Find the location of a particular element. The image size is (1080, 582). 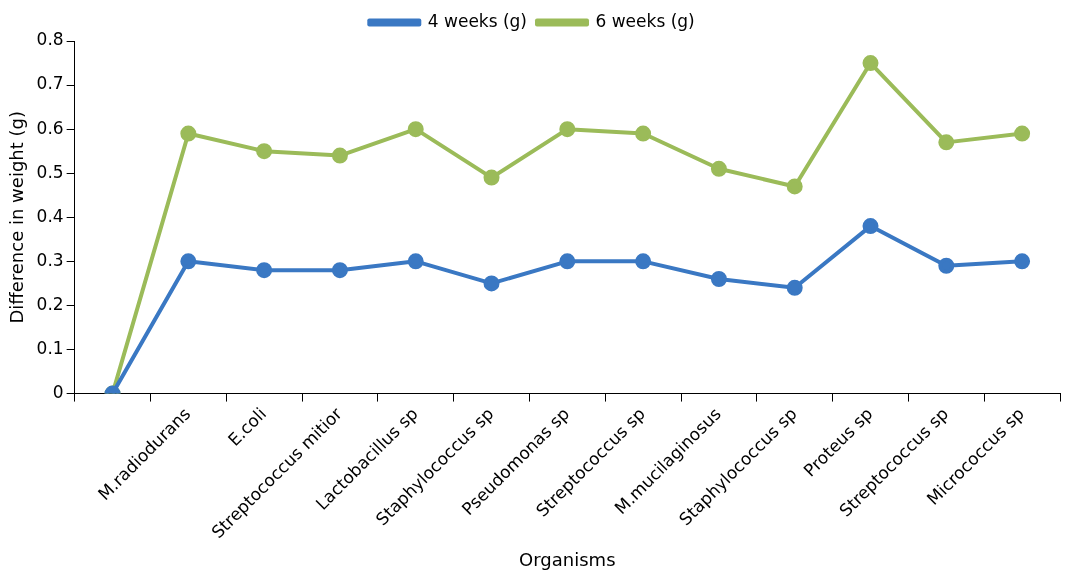

y-tick-label: 0.4 is located at coordinates (50, 215).